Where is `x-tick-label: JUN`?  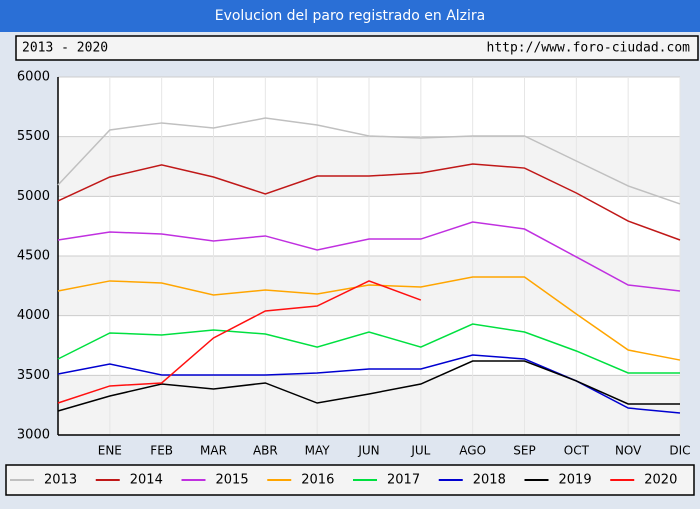 x-tick-label: JUN is located at coordinates (368, 451).